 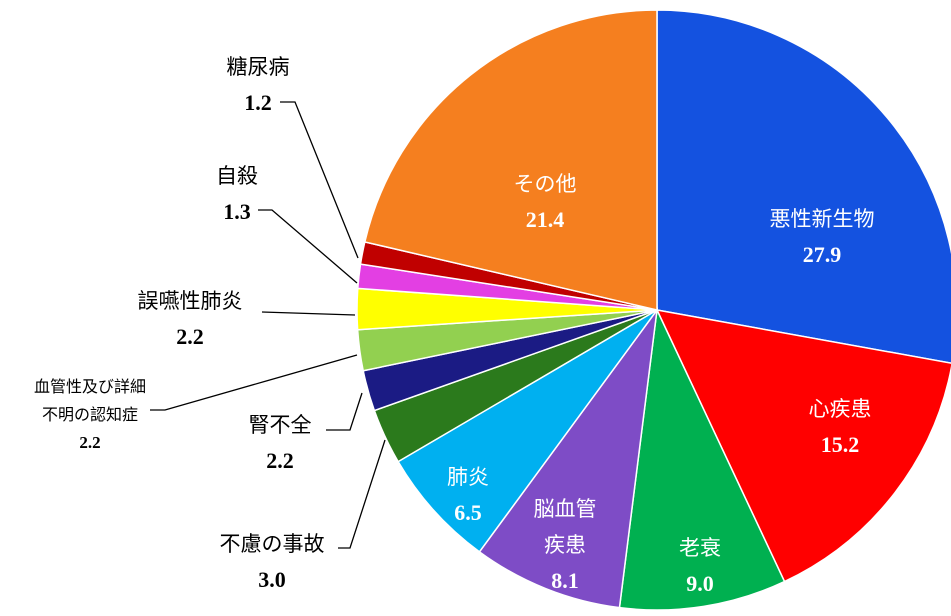 I want to click on slice-label: 老衰 9.0, so click(x=700, y=566).